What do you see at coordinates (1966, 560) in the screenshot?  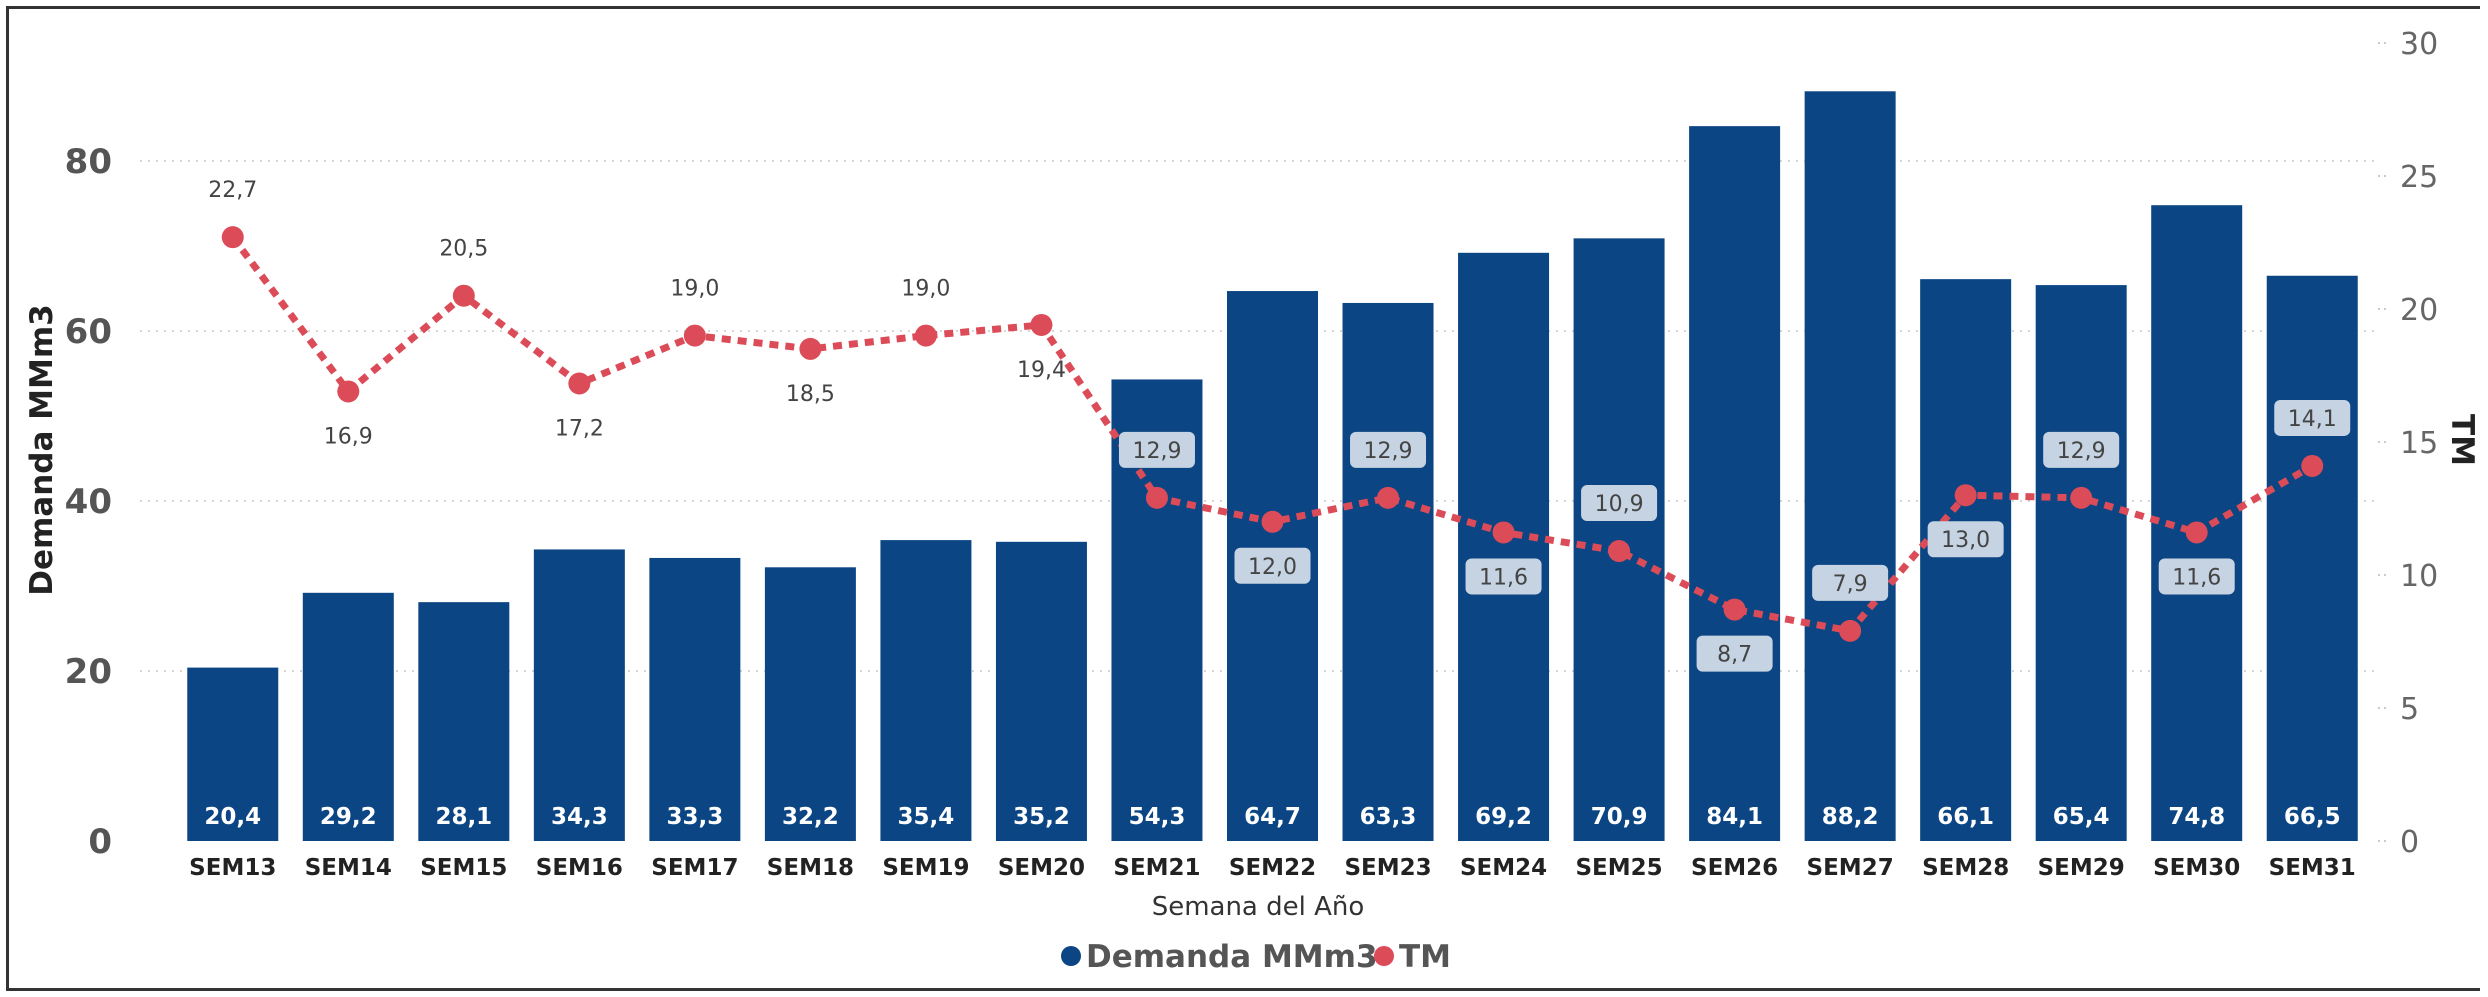 I see `bar-sem28` at bounding box center [1966, 560].